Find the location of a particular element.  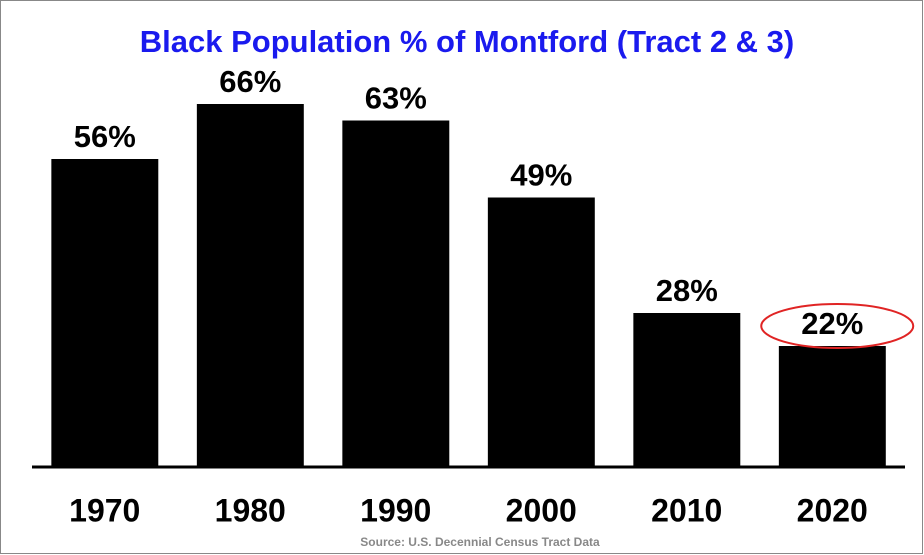

x-tick-label: 2010 is located at coordinates (686, 510).